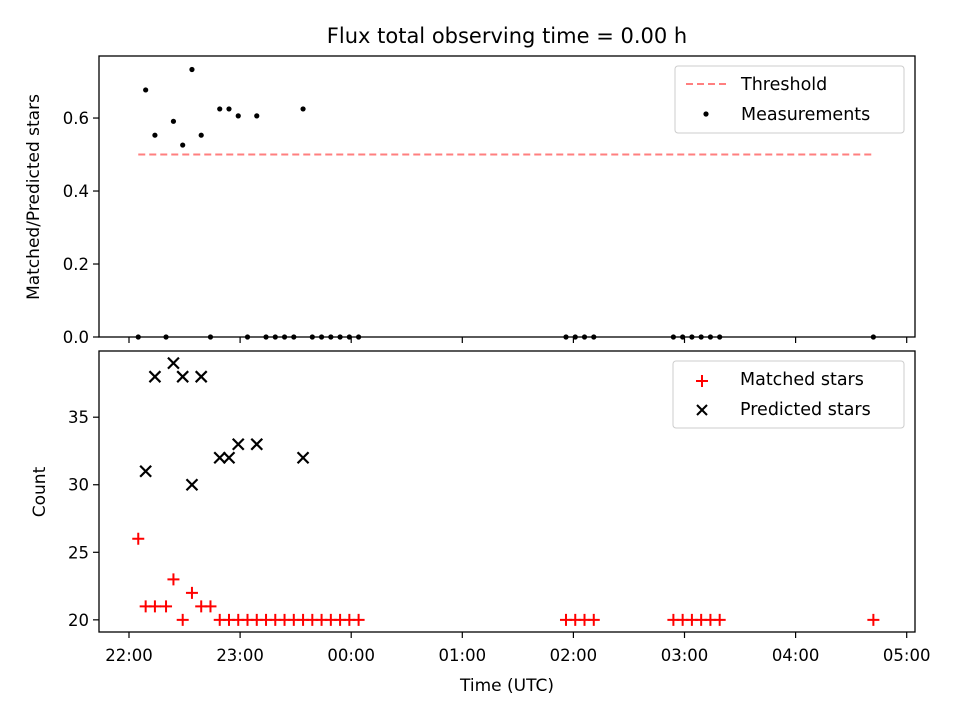  What do you see at coordinates (76, 191) in the screenshot?
I see `y-tick-label: 0.4` at bounding box center [76, 191].